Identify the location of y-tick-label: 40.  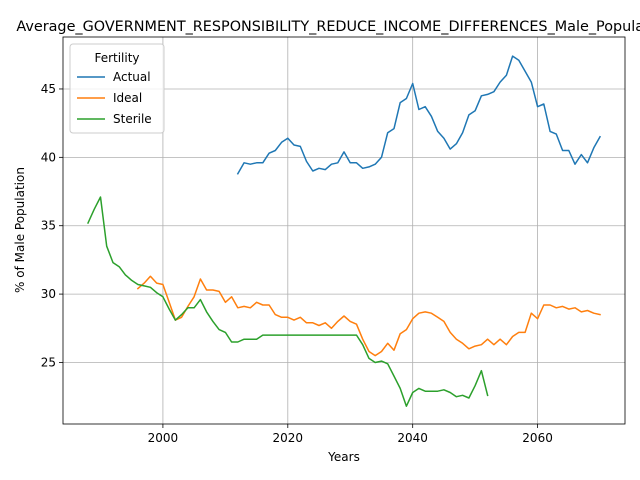
(48, 157).